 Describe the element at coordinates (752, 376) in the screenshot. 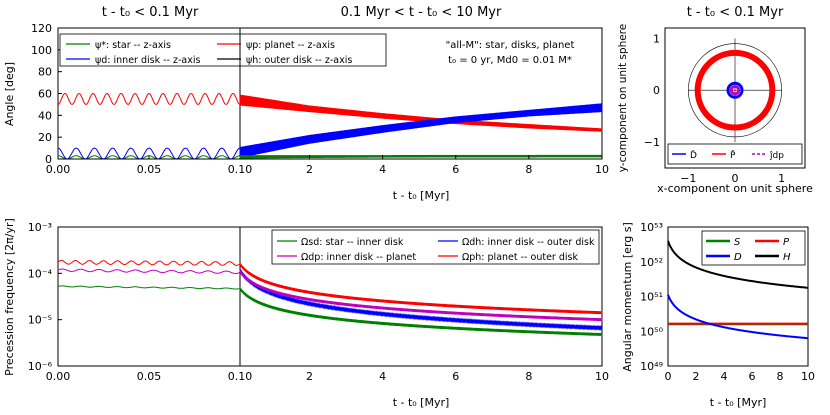

I see `angular-momentum-xtick-6: 6` at that location.